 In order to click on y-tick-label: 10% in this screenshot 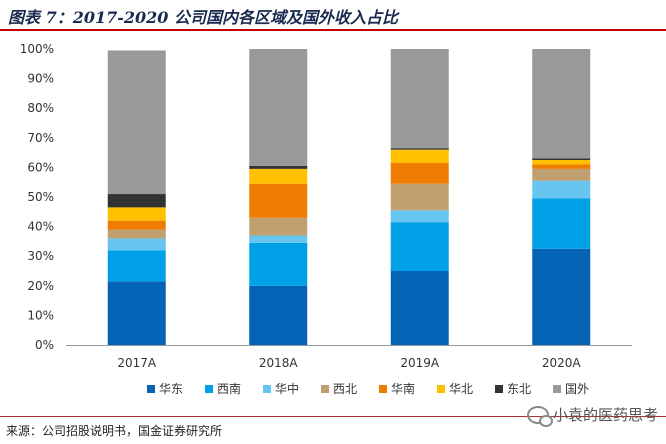, I will do `click(40, 315)`.